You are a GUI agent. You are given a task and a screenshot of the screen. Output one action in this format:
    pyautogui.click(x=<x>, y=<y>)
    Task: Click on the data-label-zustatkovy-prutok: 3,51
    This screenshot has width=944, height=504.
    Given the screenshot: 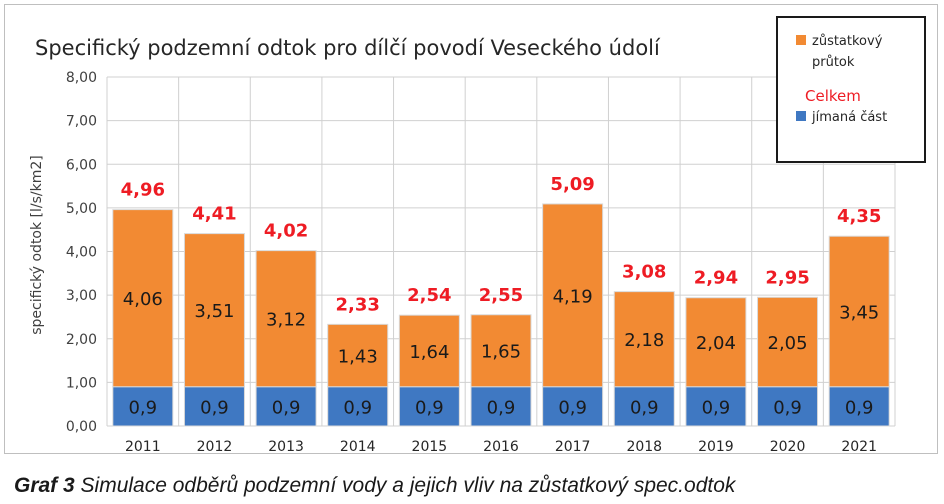 What is the action you would take?
    pyautogui.click(x=214, y=311)
    